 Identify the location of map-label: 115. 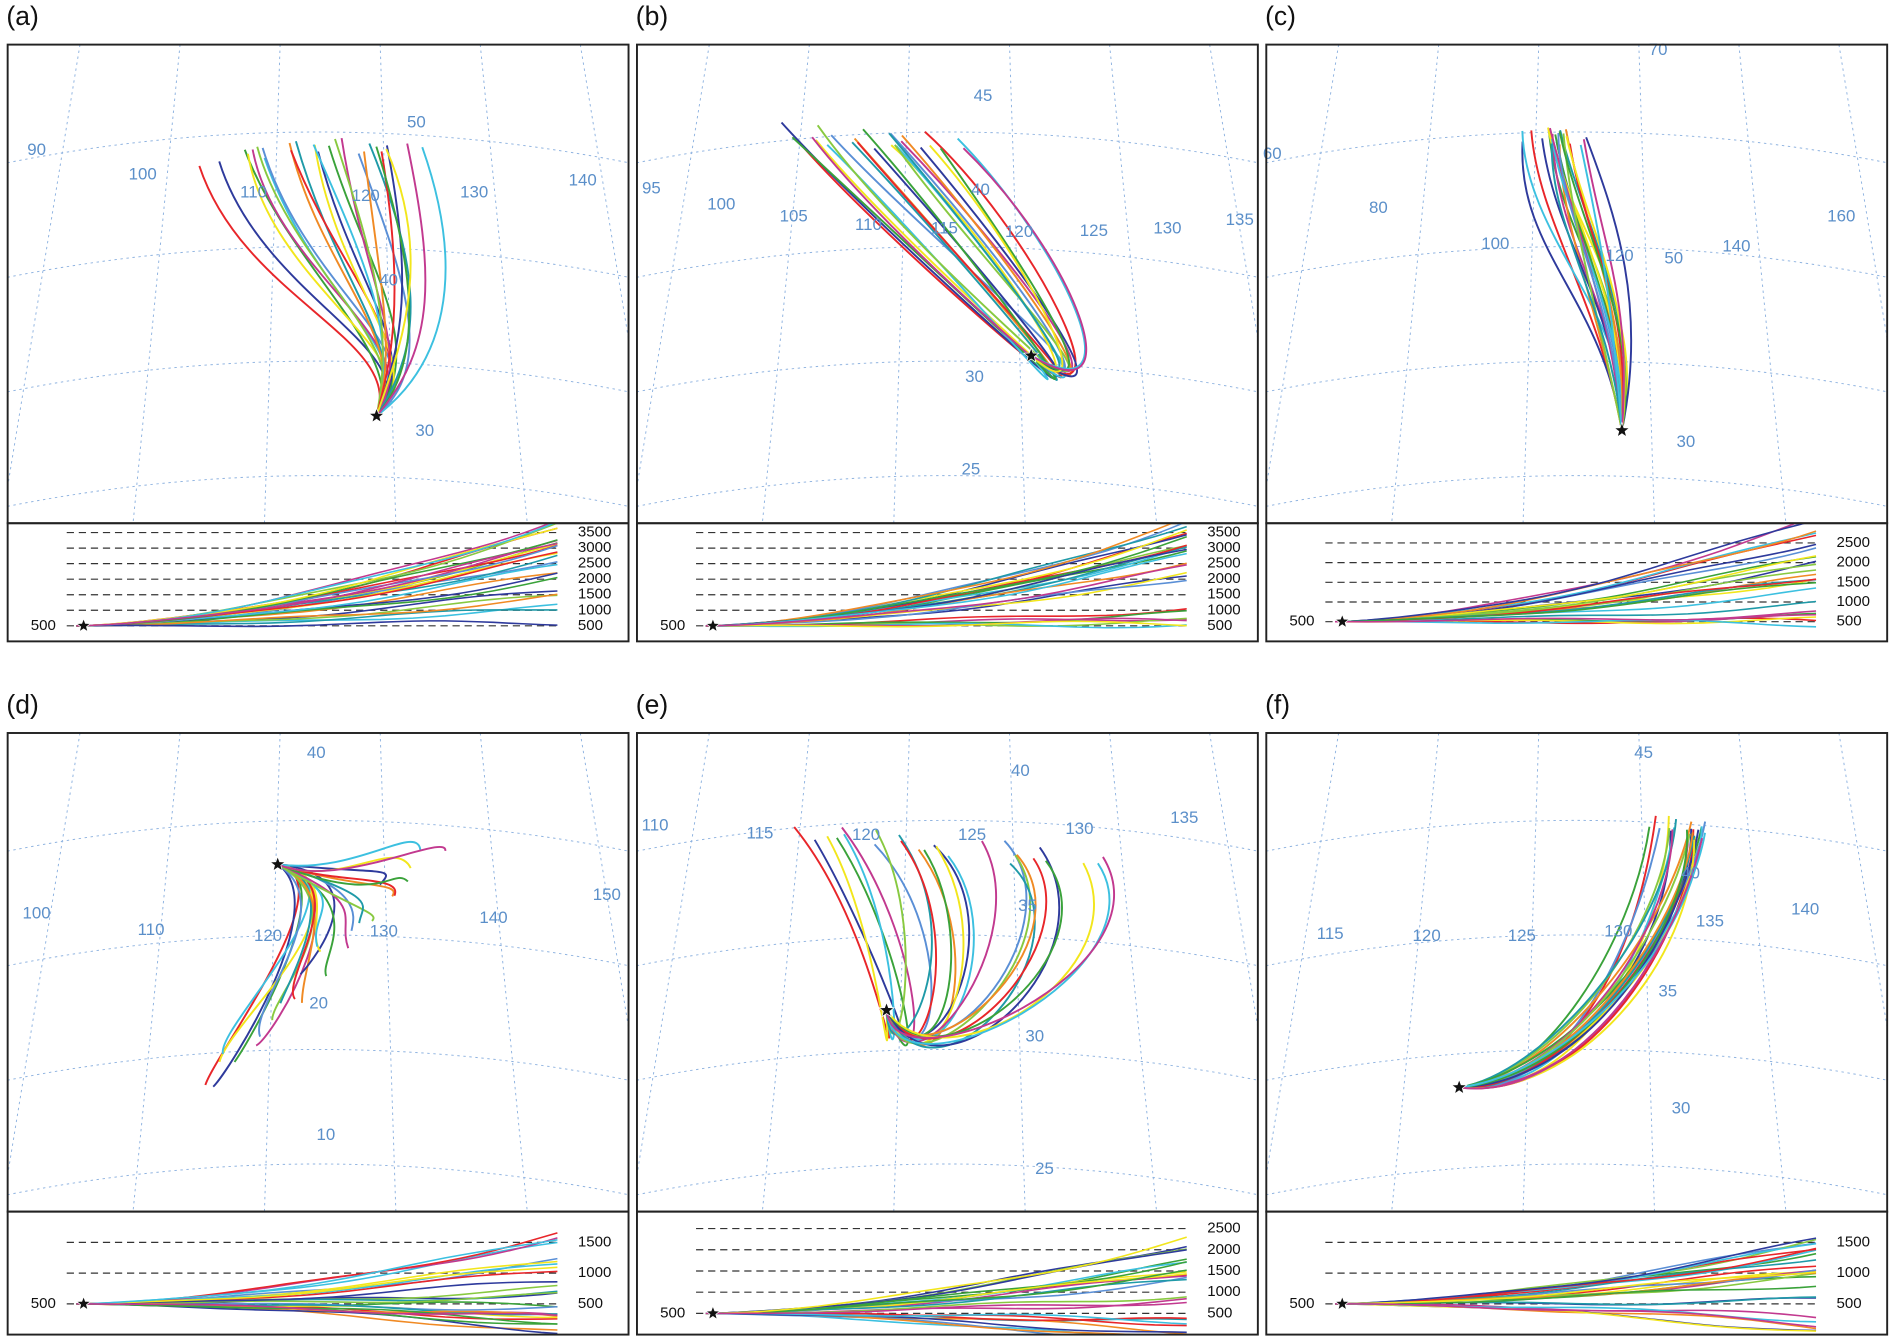
(759, 833).